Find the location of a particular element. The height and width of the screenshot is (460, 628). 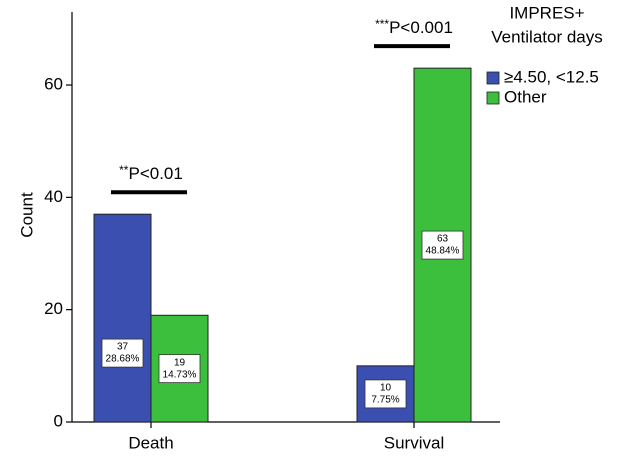

y-tick-label: 40 is located at coordinates (53, 196).